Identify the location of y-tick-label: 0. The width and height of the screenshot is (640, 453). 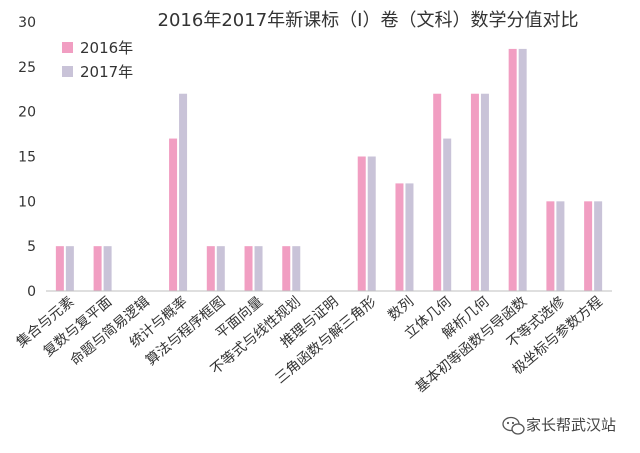
(31, 292).